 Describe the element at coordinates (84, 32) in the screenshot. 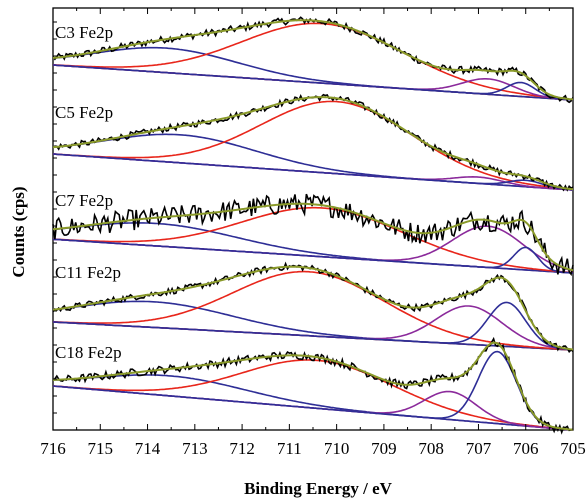

I see `panel-label: C3 Fe2p` at that location.